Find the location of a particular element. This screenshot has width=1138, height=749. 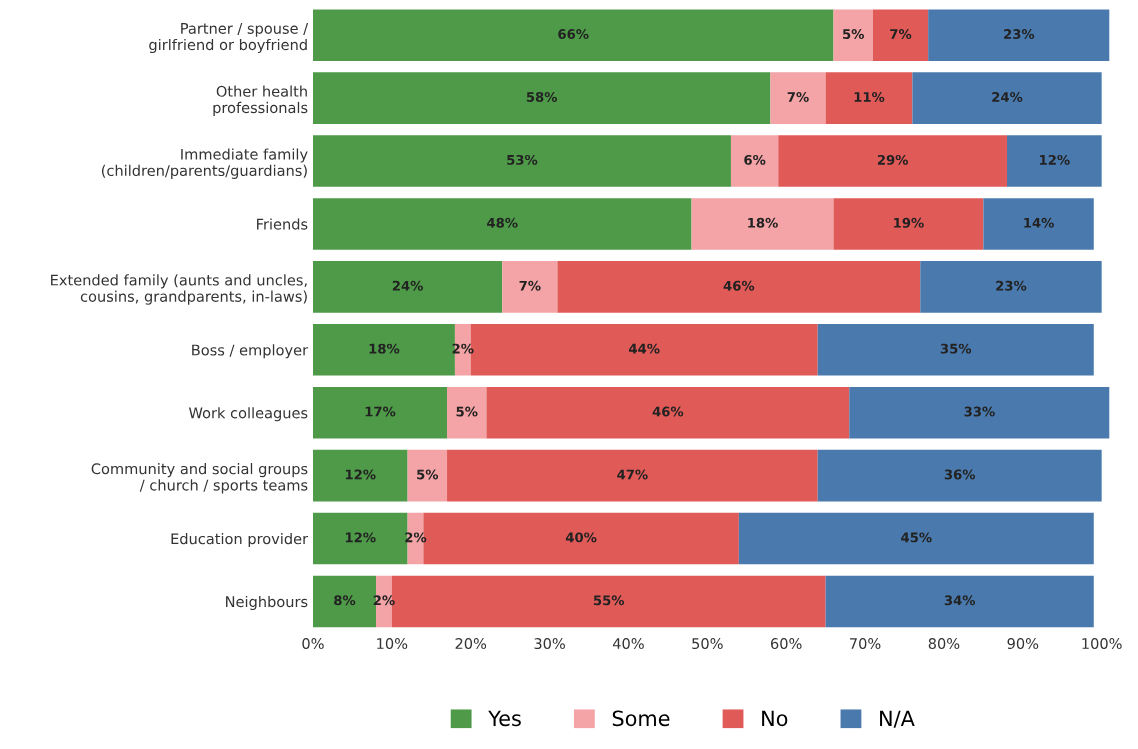

legend-label: No is located at coordinates (775, 718).